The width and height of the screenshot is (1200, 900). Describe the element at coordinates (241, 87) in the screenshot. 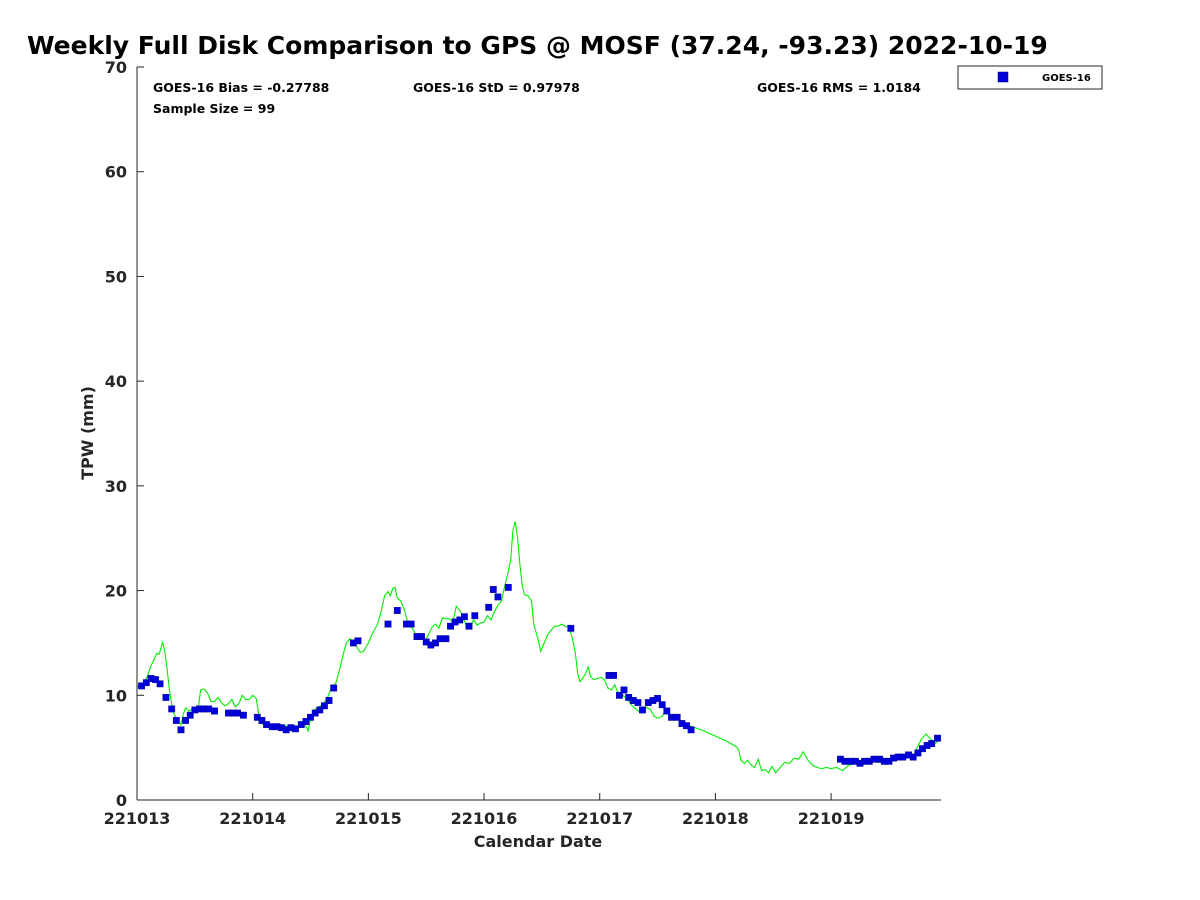

I see `bias-stat: GOES-16 Bias = -0.27788` at that location.